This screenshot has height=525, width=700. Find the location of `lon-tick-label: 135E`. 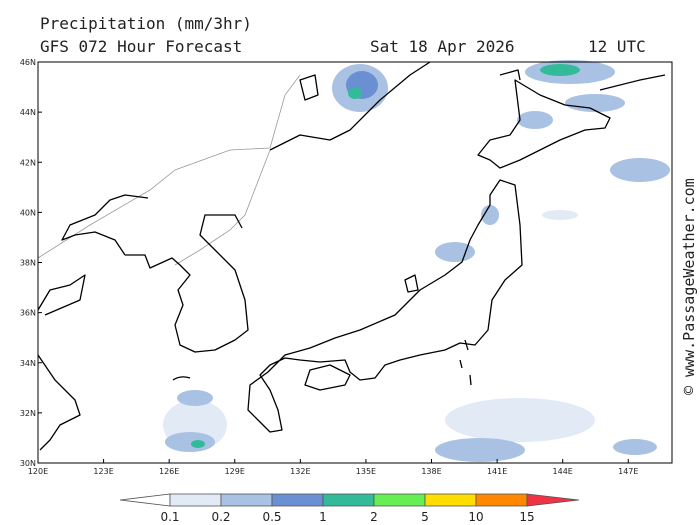

lon-tick-label: 135E is located at coordinates (366, 471).